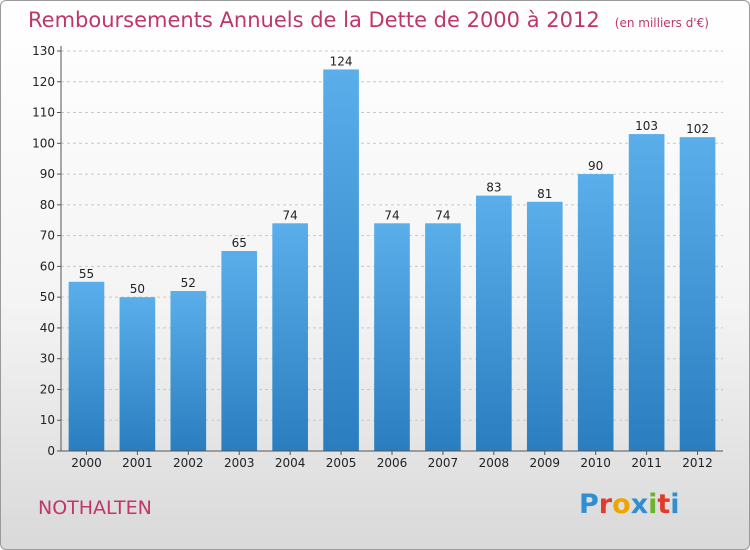 This screenshot has width=750, height=550. I want to click on bar-value-label: 65, so click(239, 243).